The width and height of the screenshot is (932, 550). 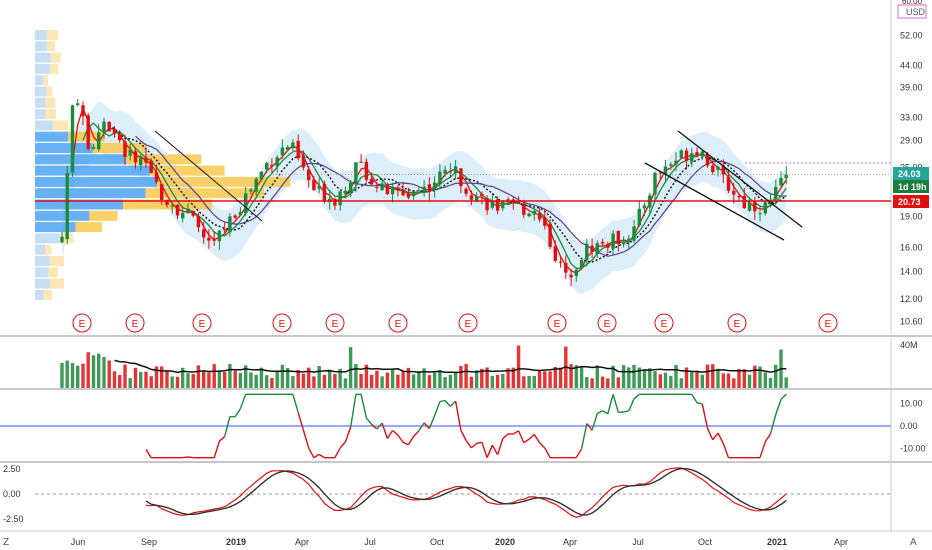 What do you see at coordinates (911, 248) in the screenshot?
I see `price-tick: 16.00` at bounding box center [911, 248].